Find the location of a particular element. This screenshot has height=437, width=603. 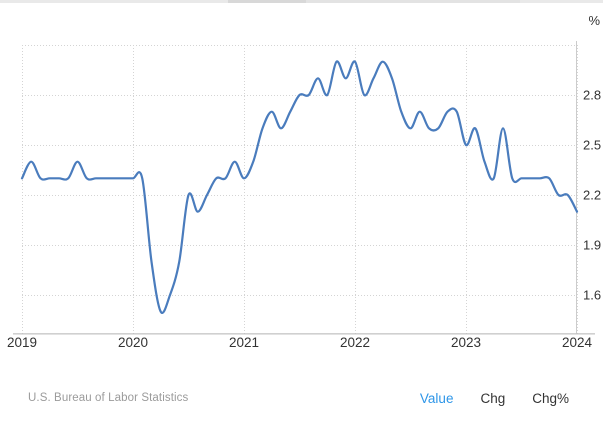

x-tick-label: 2019 is located at coordinates (22, 342).